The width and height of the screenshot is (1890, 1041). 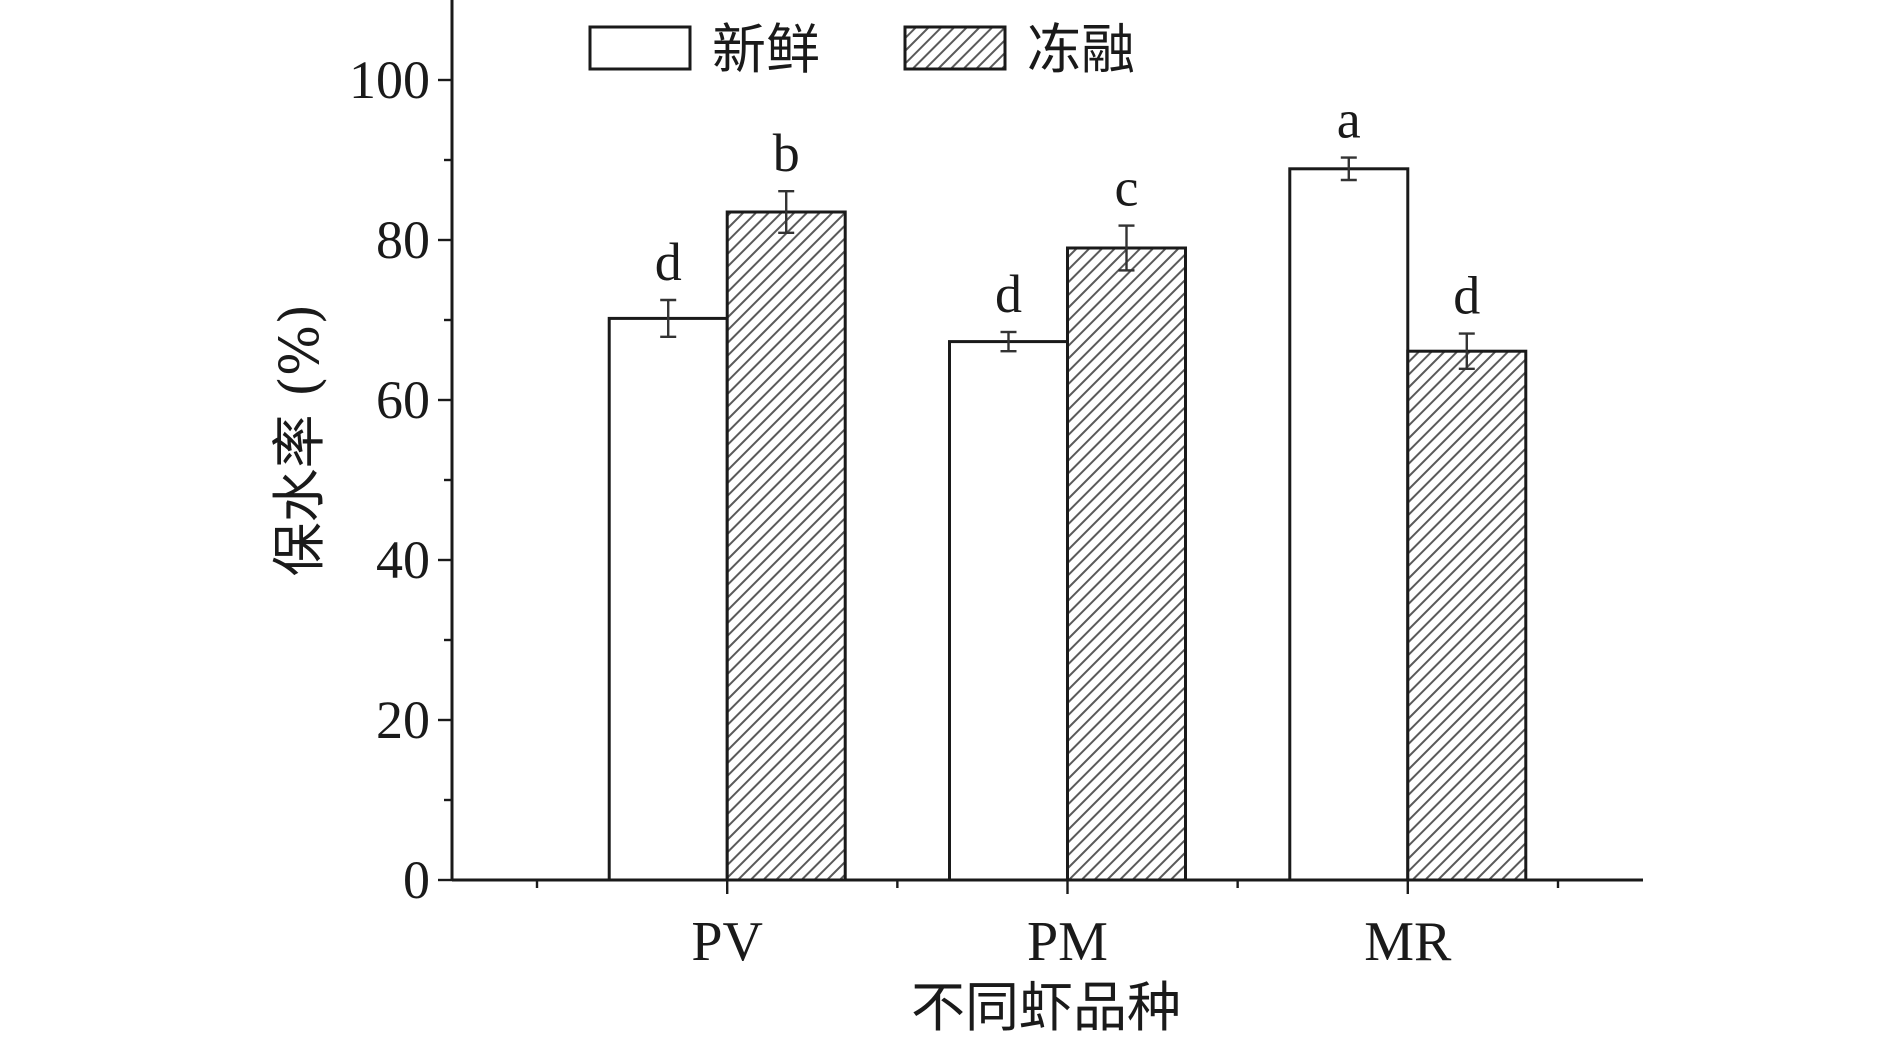 What do you see at coordinates (1008, 611) in the screenshot?
I see `bar-fresh-pm` at bounding box center [1008, 611].